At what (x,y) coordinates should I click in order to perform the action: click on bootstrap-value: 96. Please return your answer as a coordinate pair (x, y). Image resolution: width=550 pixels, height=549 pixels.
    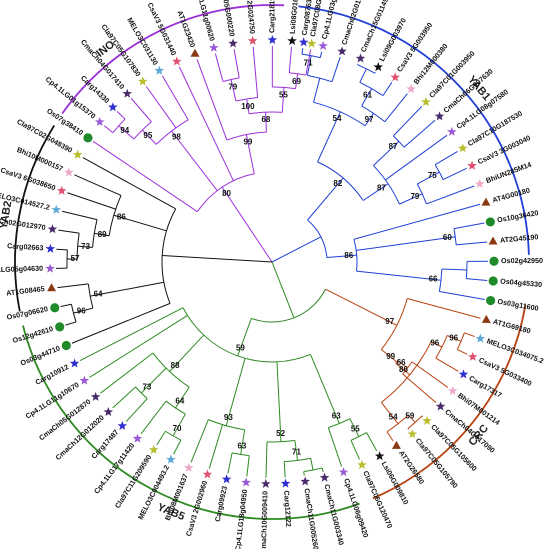
    Looking at the image, I should click on (453, 337).